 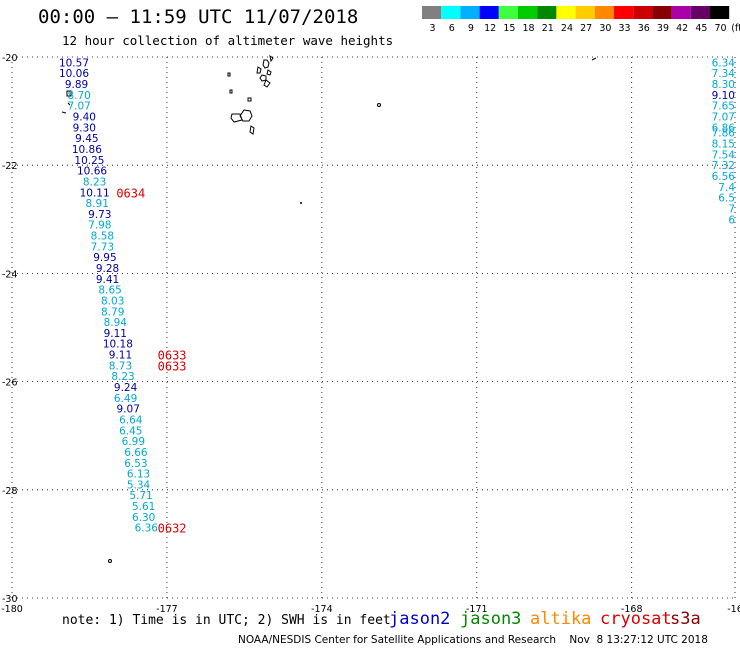 I want to click on legend-unit: (ft), so click(x=735, y=28).